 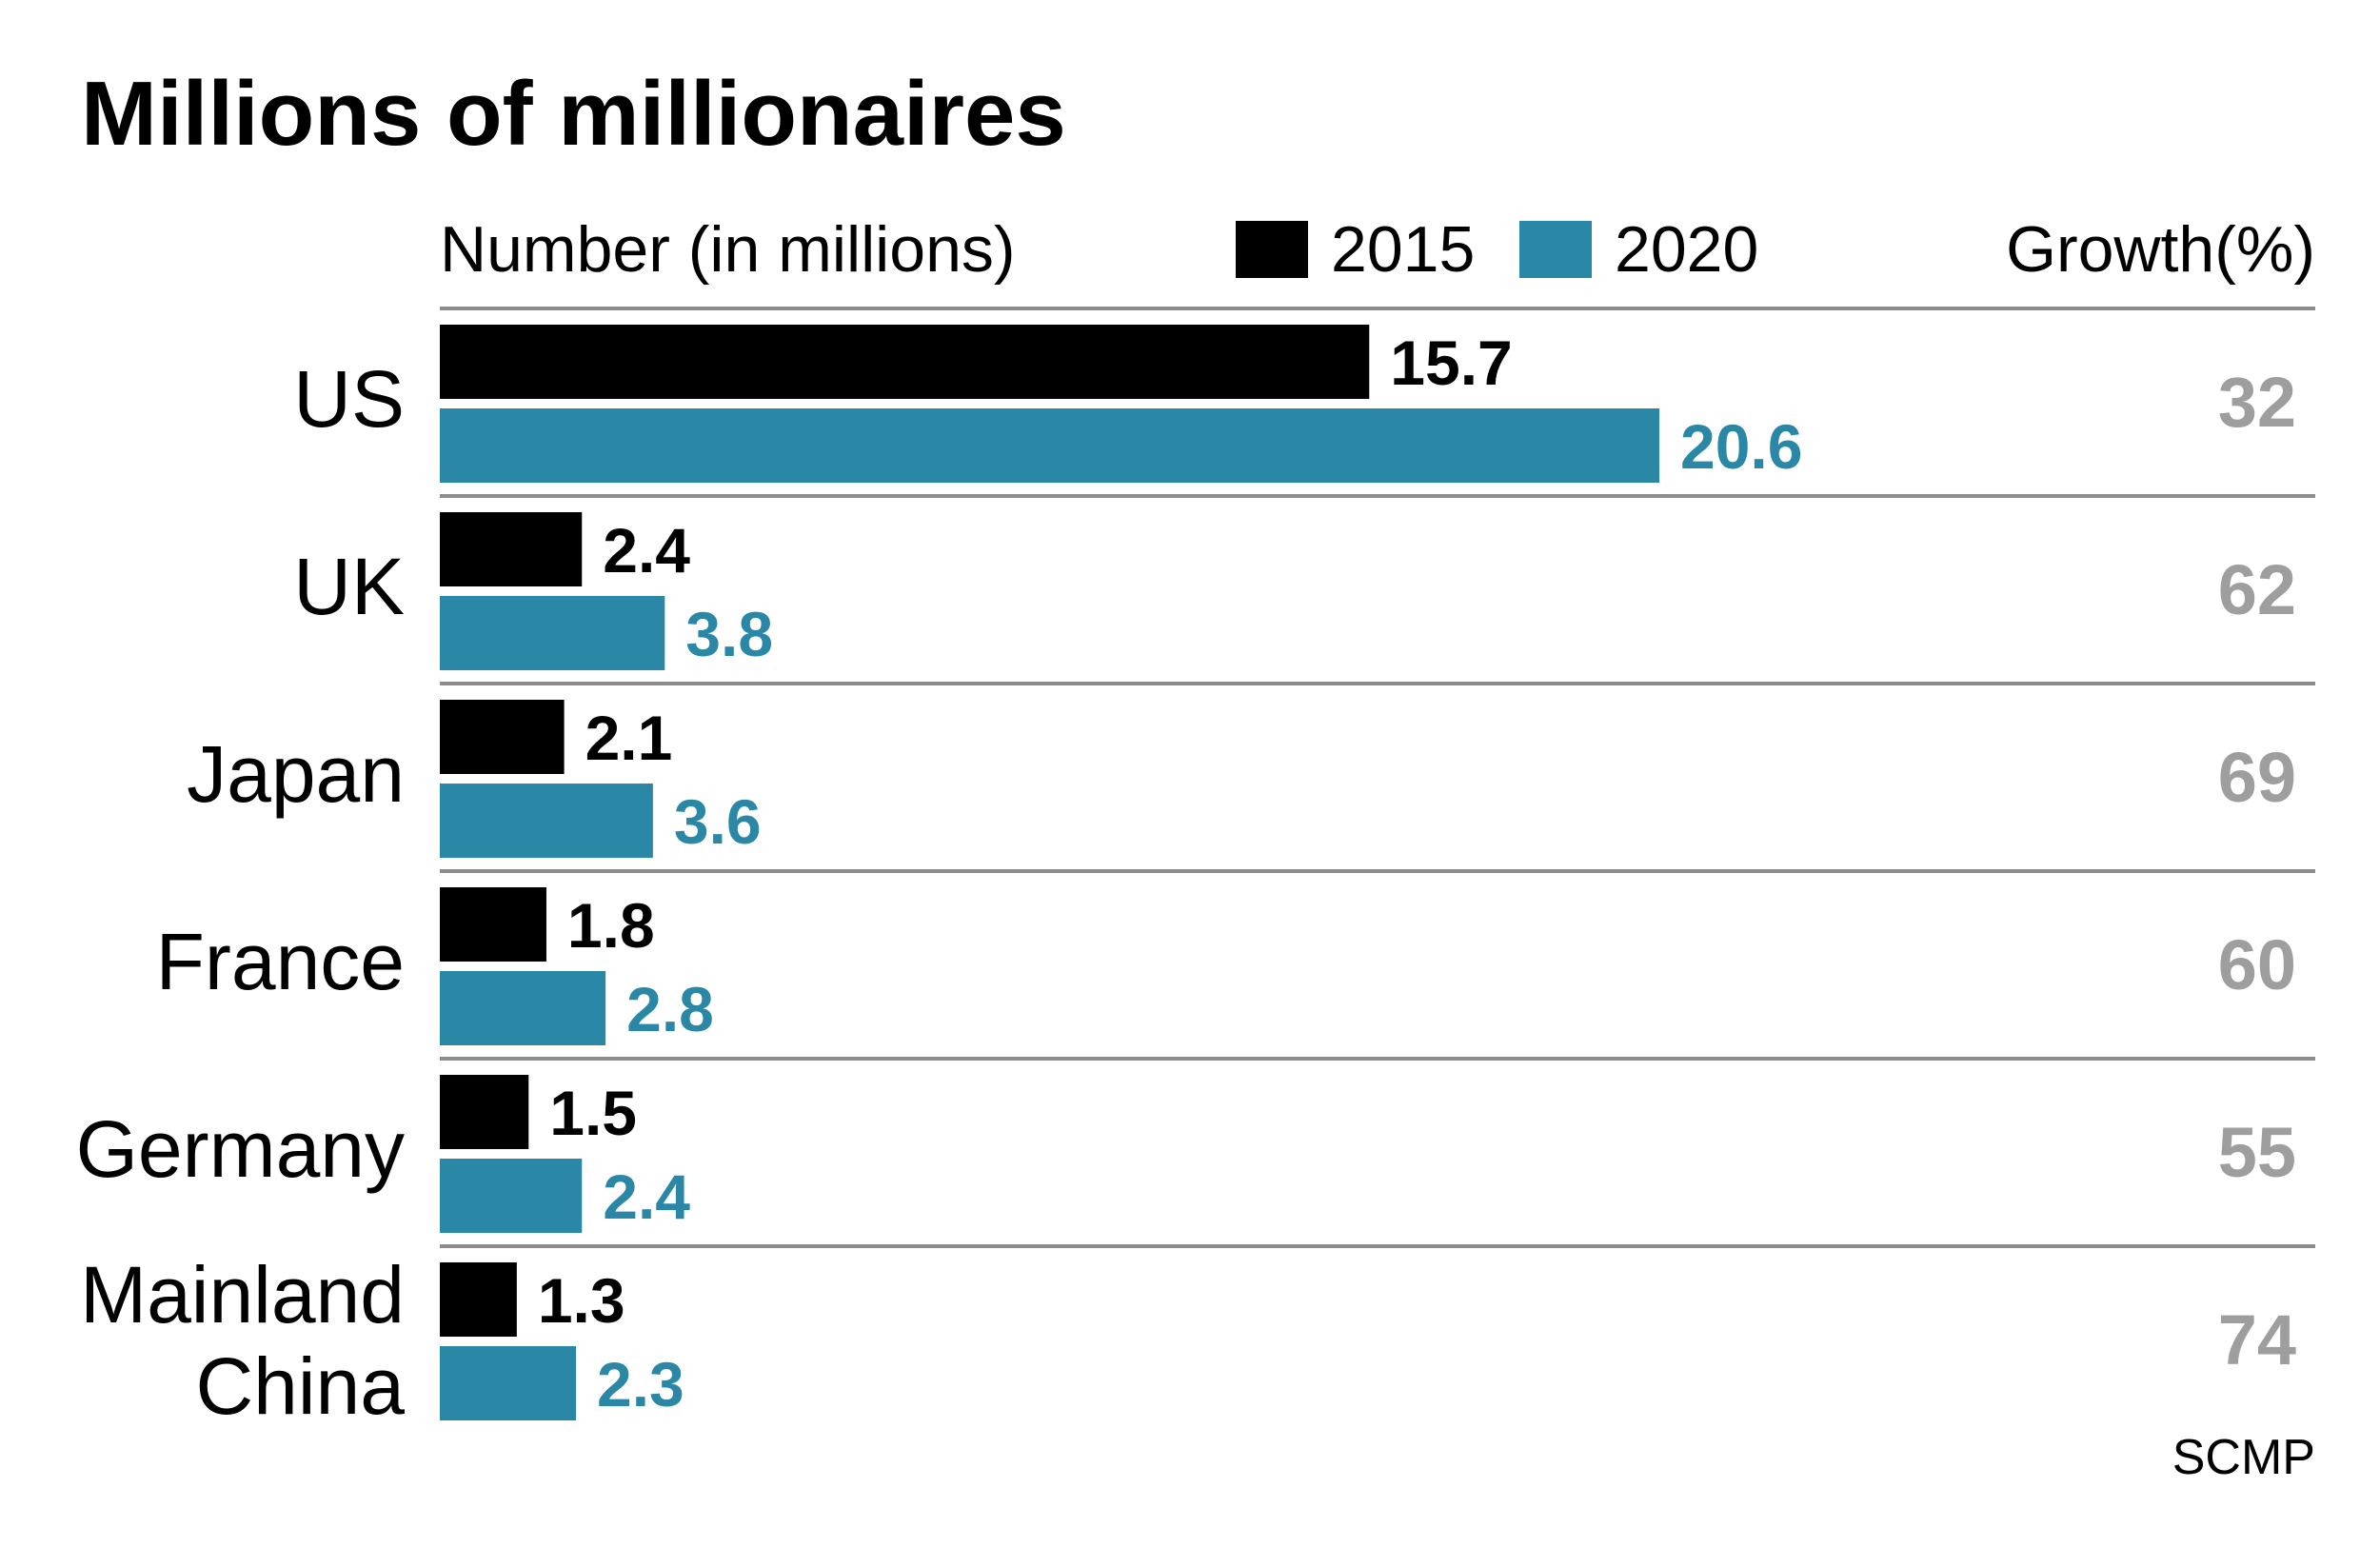 I want to click on chart-title: Millions of millionaires, so click(x=573, y=114).